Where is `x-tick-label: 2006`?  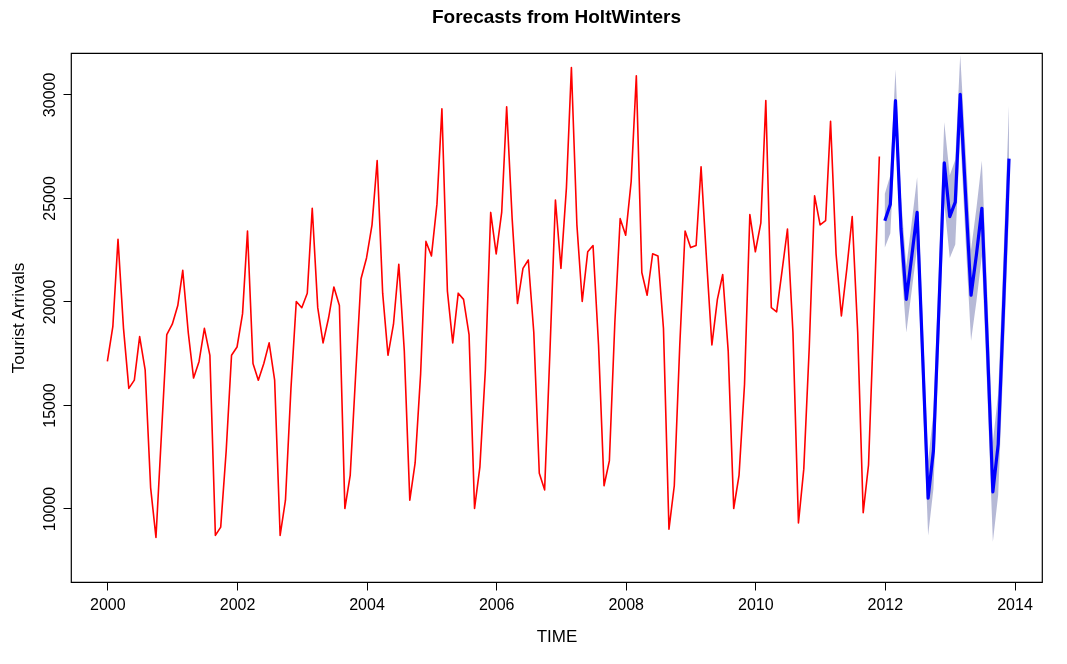 x-tick-label: 2006 is located at coordinates (496, 604).